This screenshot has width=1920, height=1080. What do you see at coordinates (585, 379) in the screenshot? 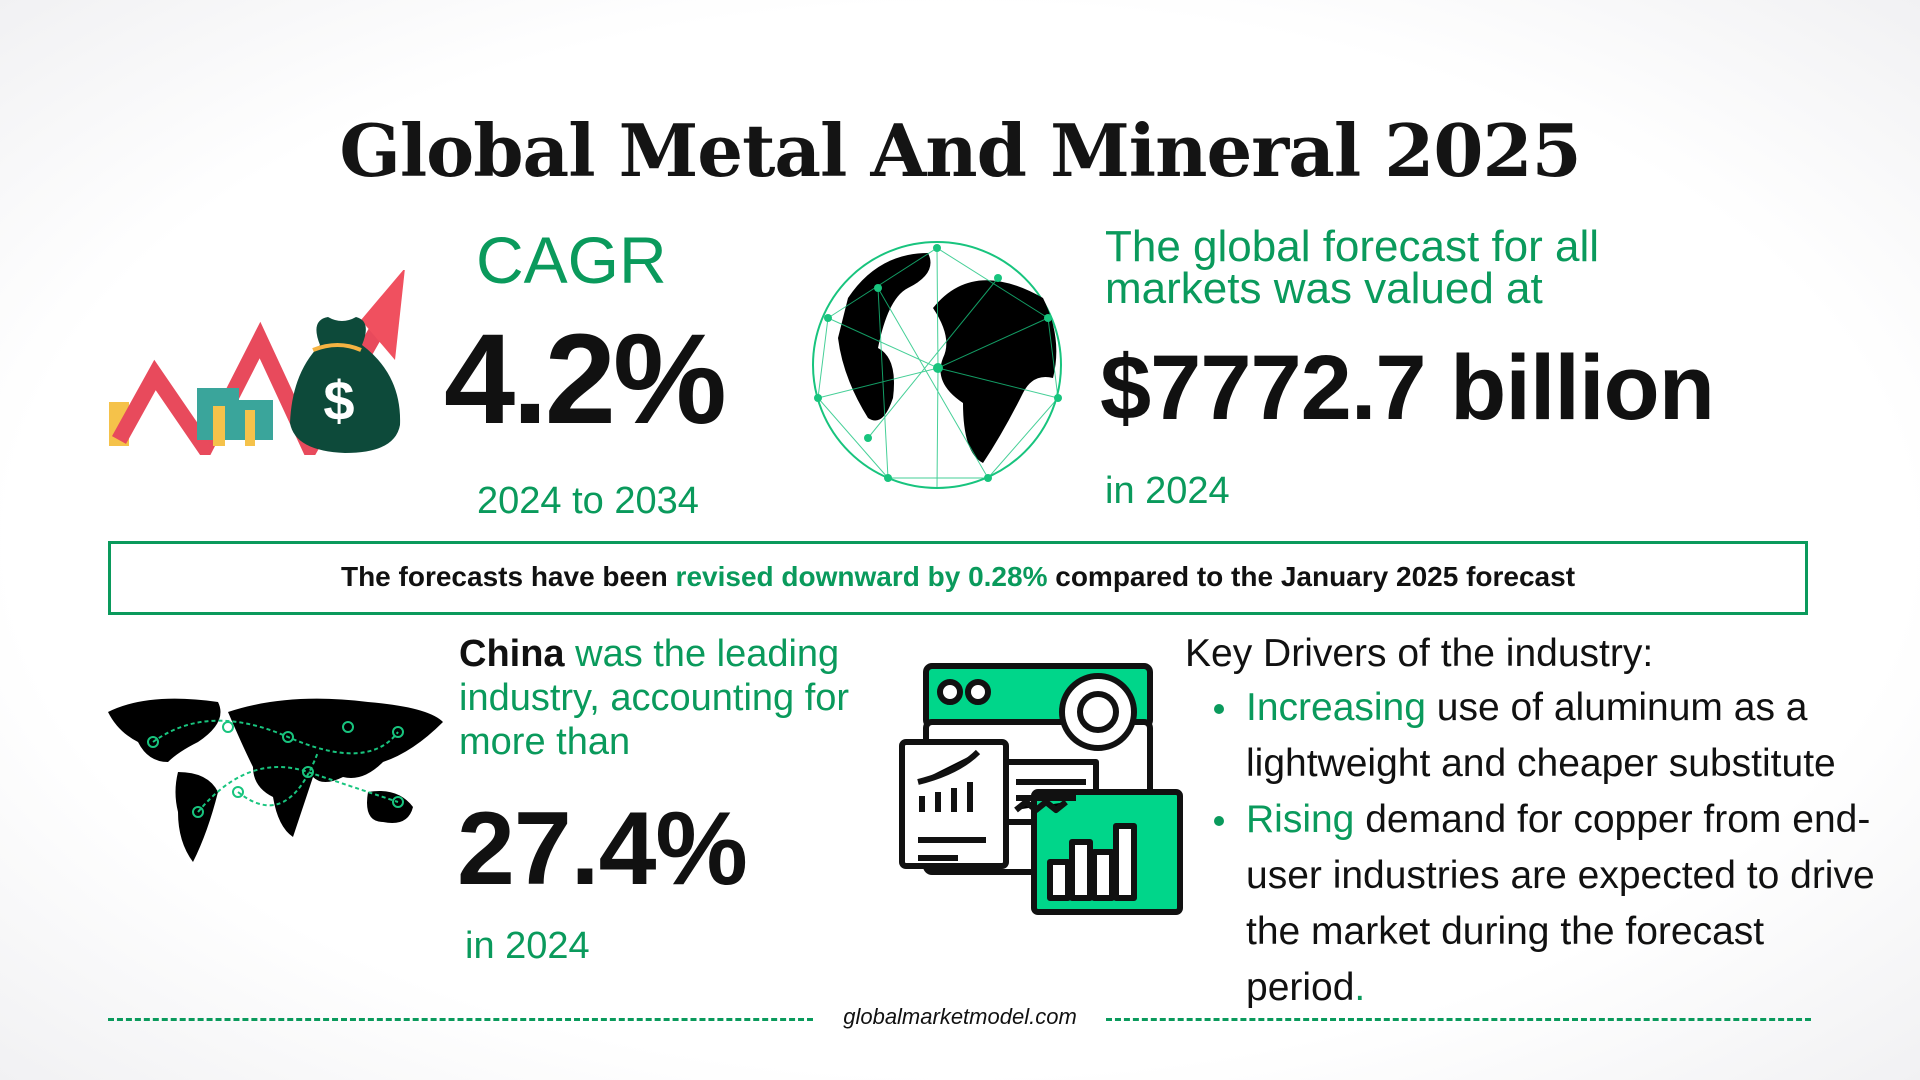
I see `cagr-value: 4.2%` at bounding box center [585, 379].